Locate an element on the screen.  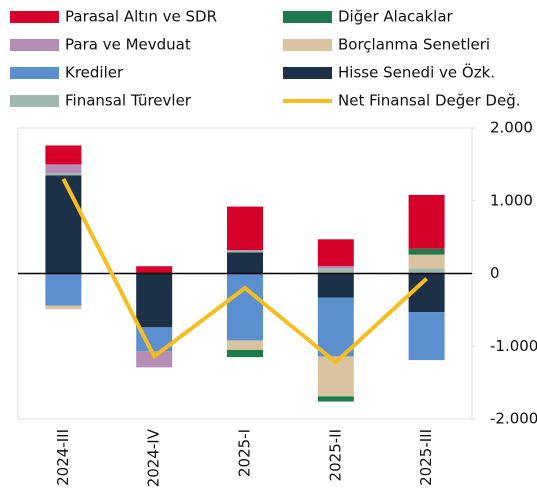
legend-label: Diğer Alacaklar is located at coordinates (396, 17).